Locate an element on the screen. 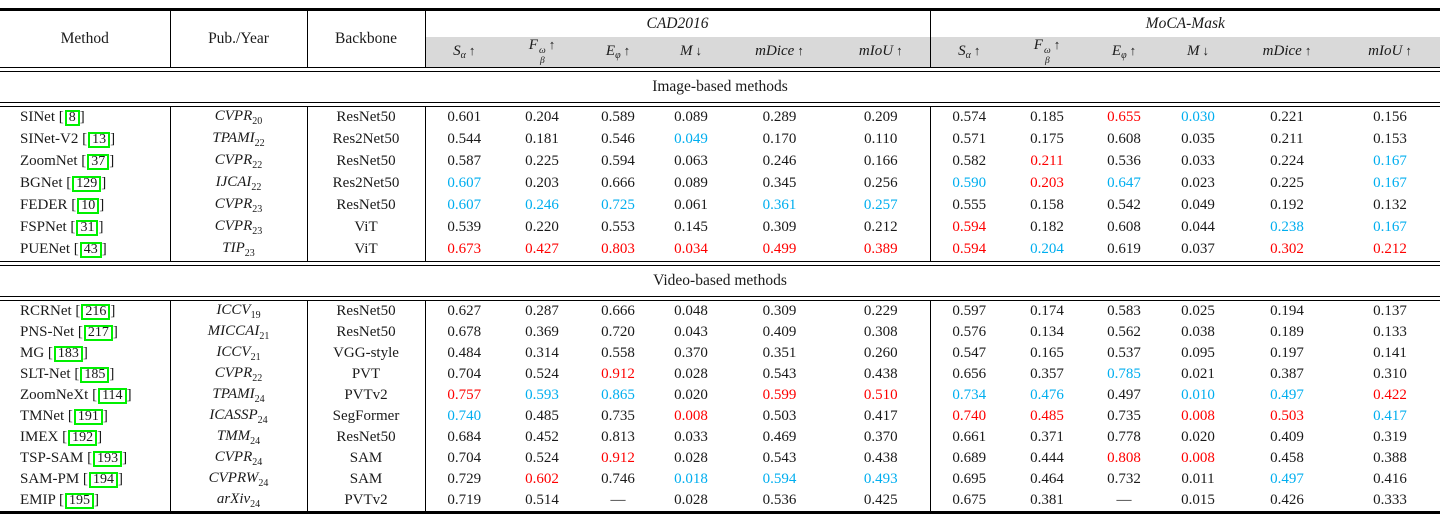 The width and height of the screenshot is (1440, 529). value-cell: 0.514 is located at coordinates (542, 499).